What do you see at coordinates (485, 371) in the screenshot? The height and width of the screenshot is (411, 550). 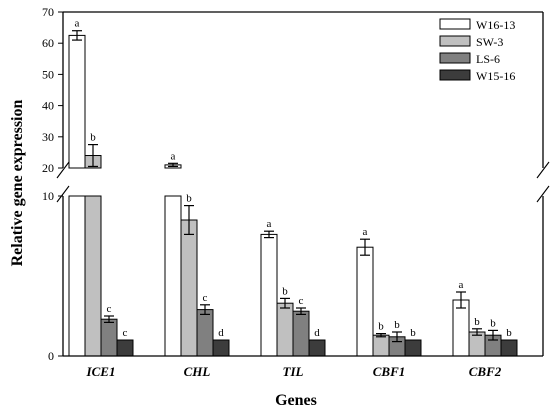 I see `x-tick-label: CBF2` at bounding box center [485, 371].